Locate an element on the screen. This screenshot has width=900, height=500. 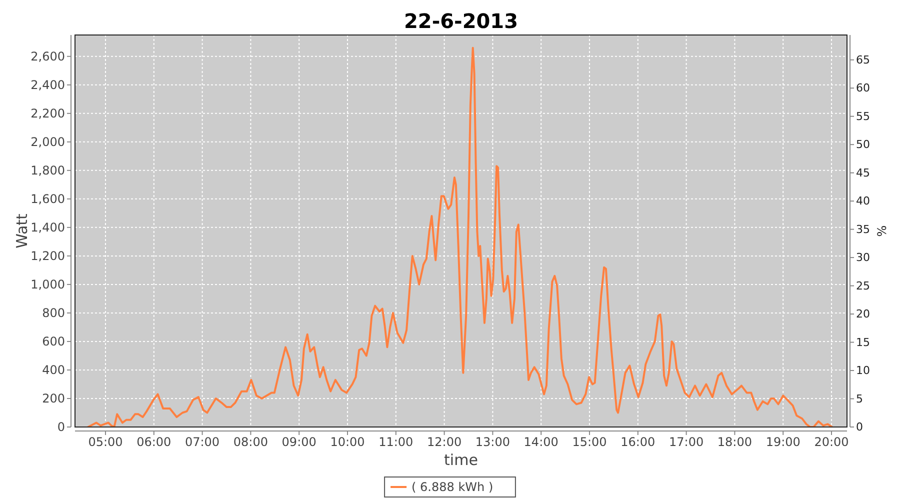
y2-tick-label: 30 is located at coordinates (863, 257).